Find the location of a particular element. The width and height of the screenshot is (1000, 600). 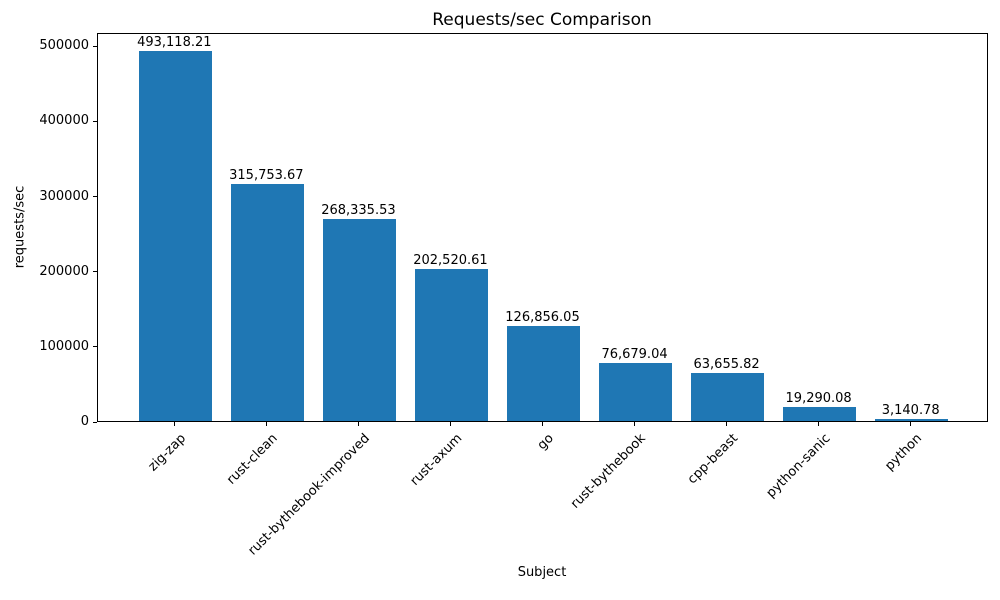

bar-value-label: 3,140.78 is located at coordinates (910, 410).